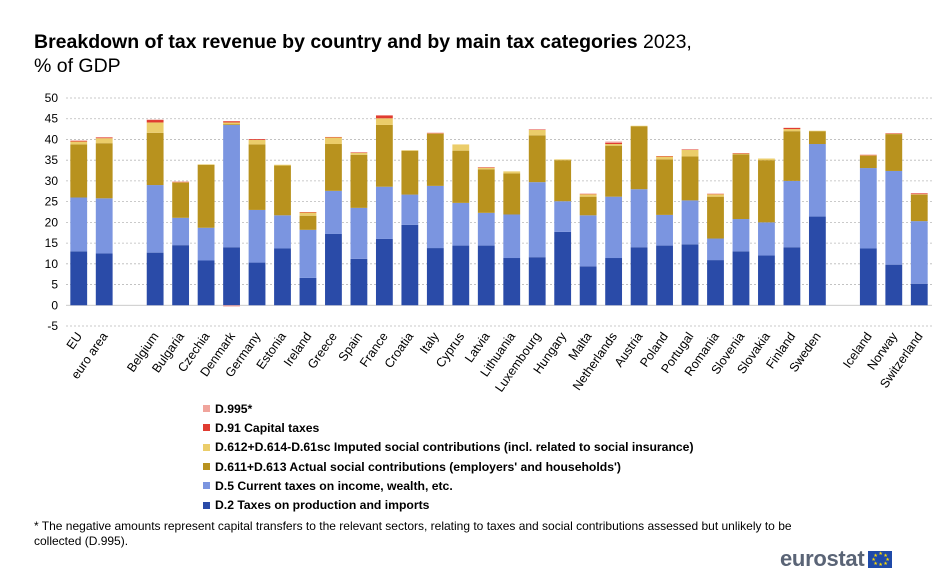 This screenshot has height=575, width=942. Describe the element at coordinates (715, 249) in the screenshot. I see `bar-romania-s1` at that location.